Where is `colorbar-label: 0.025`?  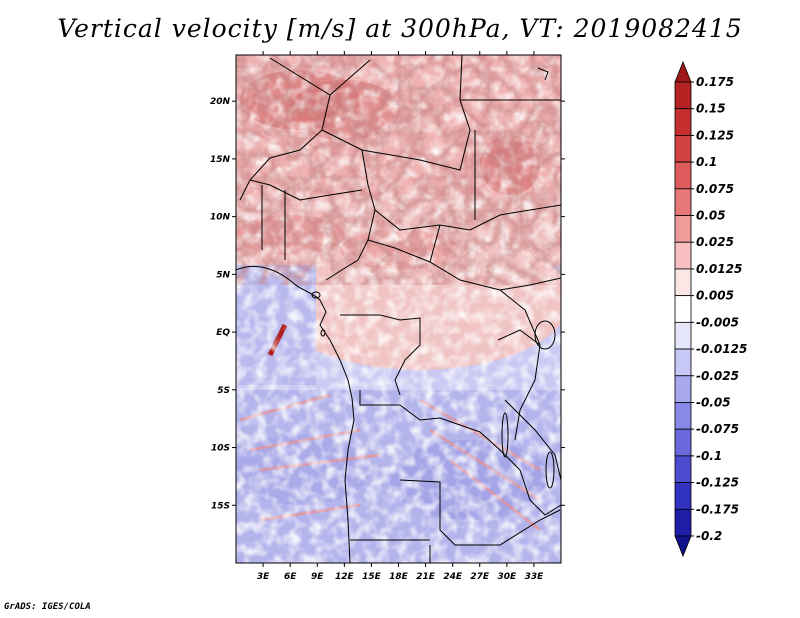 colorbar-label: 0.025 is located at coordinates (715, 242).